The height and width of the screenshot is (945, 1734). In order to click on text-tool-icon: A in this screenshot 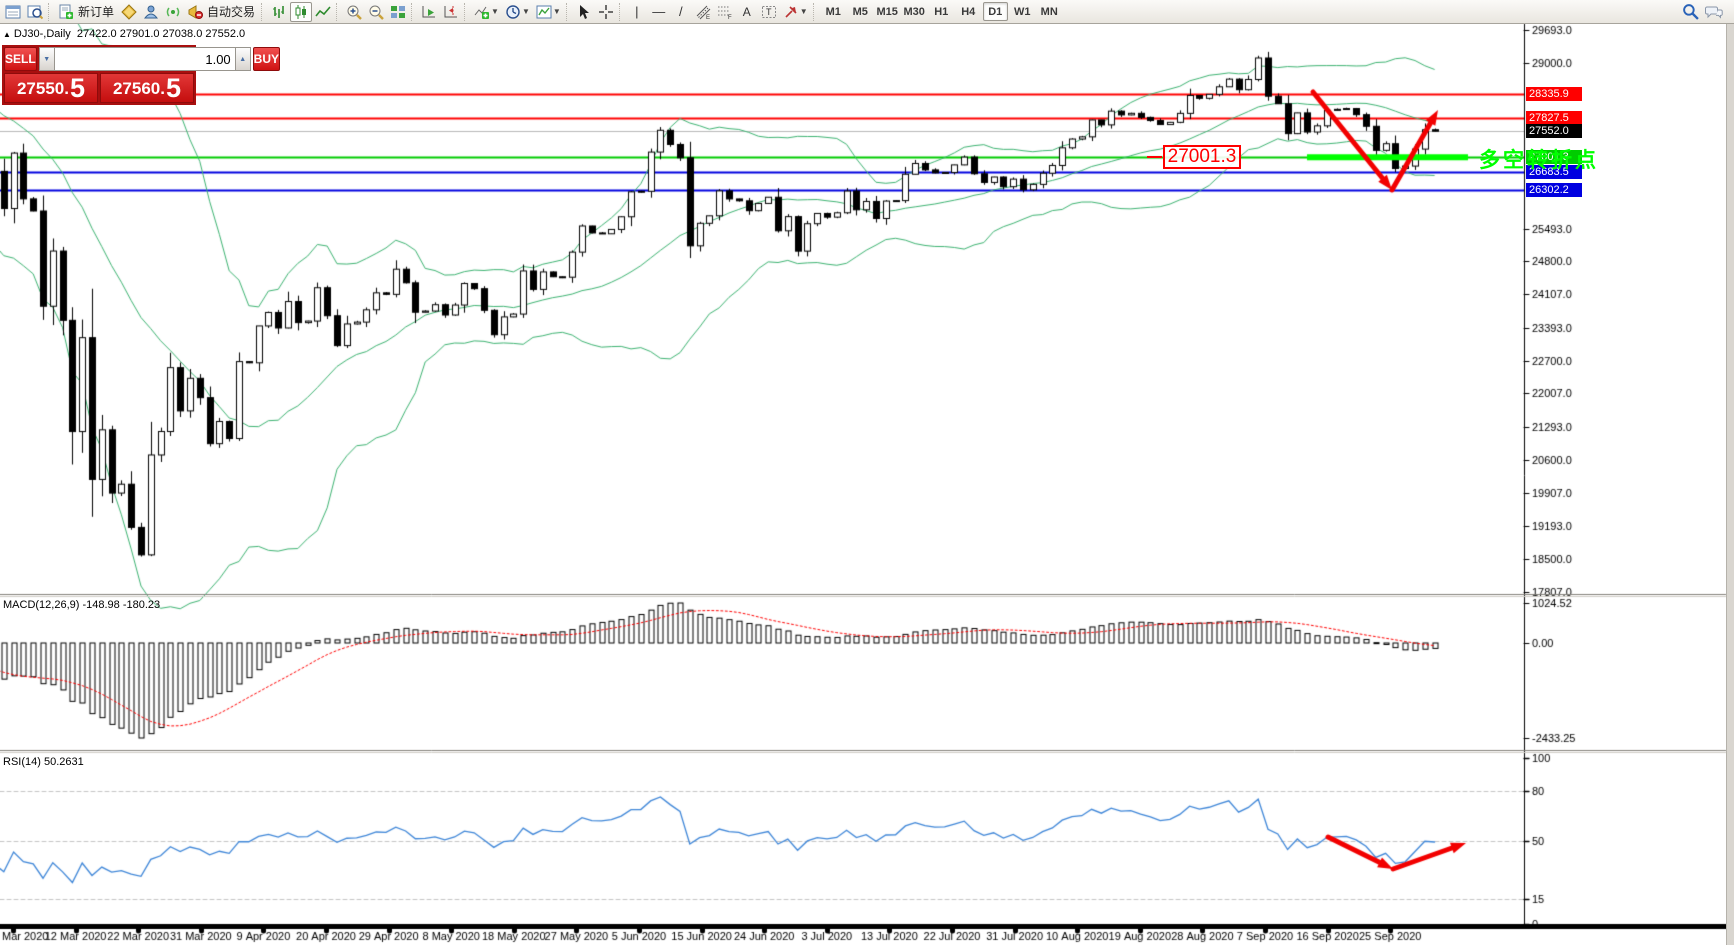, I will do `click(746, 11)`.